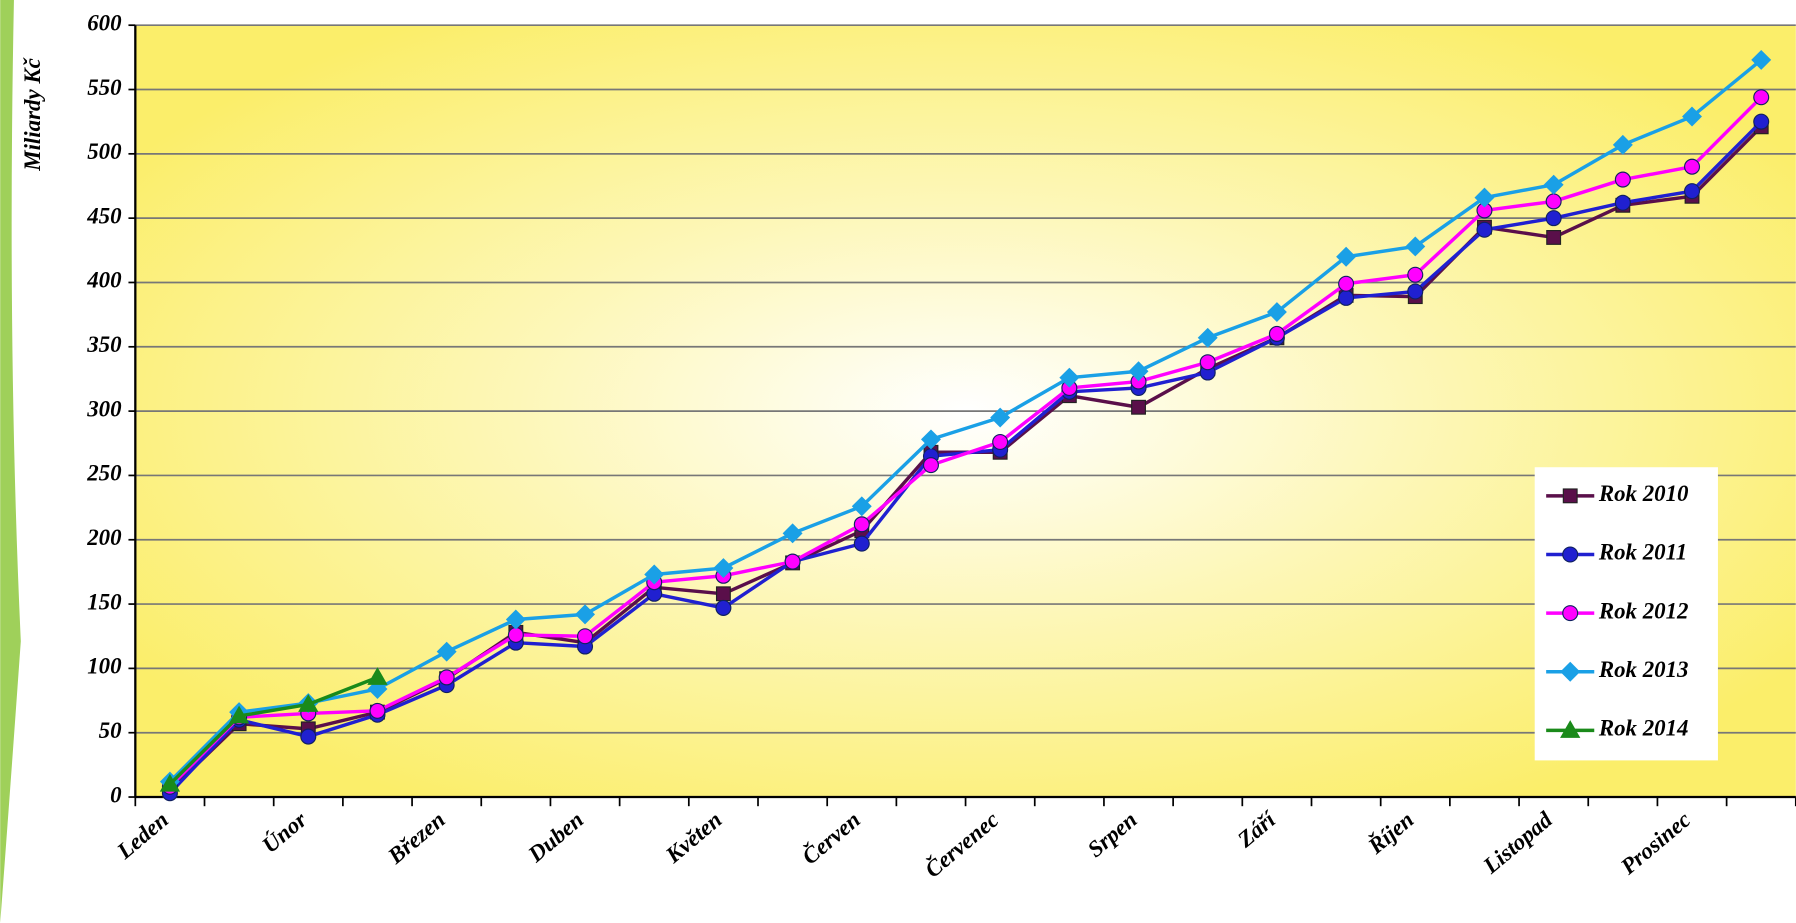 The height and width of the screenshot is (923, 1796). Describe the element at coordinates (104, 537) in the screenshot. I see `y-tick-label: 200` at that location.